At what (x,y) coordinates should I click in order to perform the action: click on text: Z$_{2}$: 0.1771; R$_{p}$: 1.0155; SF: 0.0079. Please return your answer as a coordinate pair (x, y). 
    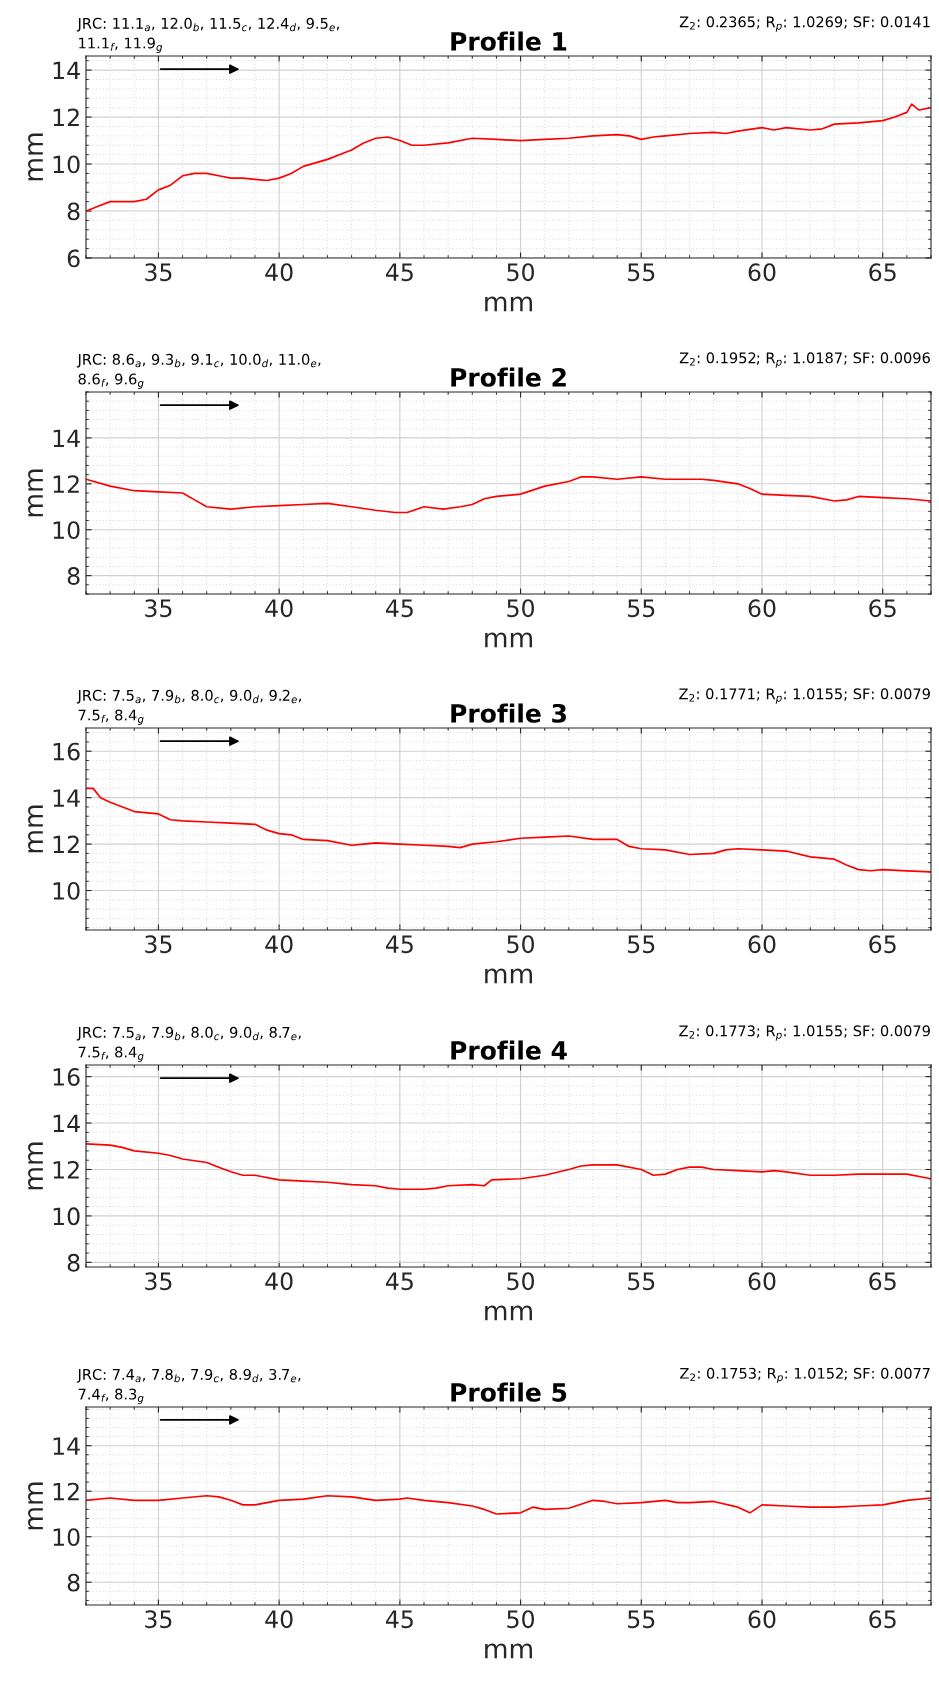
    Looking at the image, I should click on (804, 696).